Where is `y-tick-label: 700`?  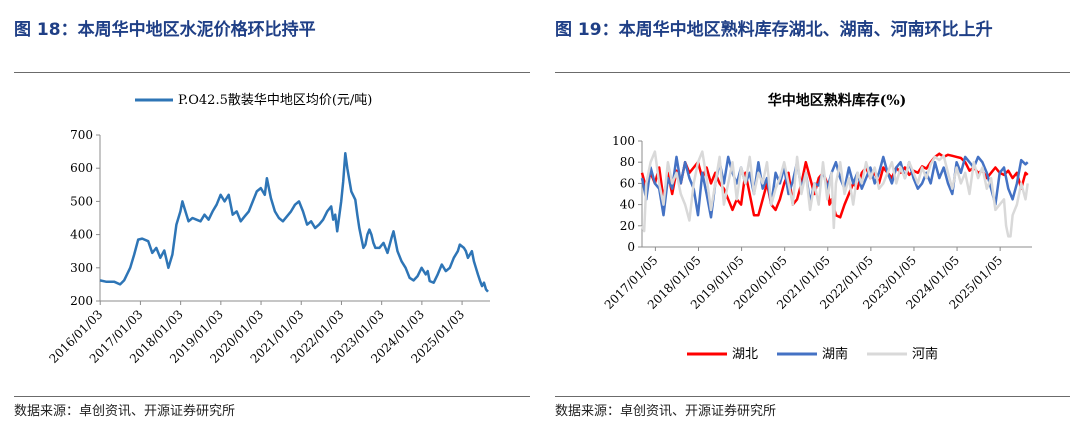
y-tick-label: 700 is located at coordinates (81, 135).